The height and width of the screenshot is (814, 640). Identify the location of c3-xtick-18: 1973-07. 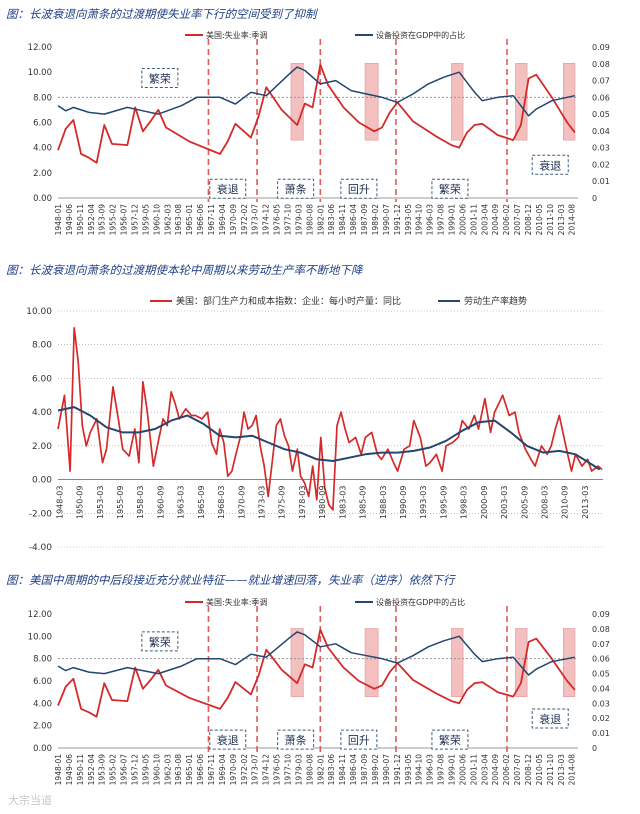
(255, 770).